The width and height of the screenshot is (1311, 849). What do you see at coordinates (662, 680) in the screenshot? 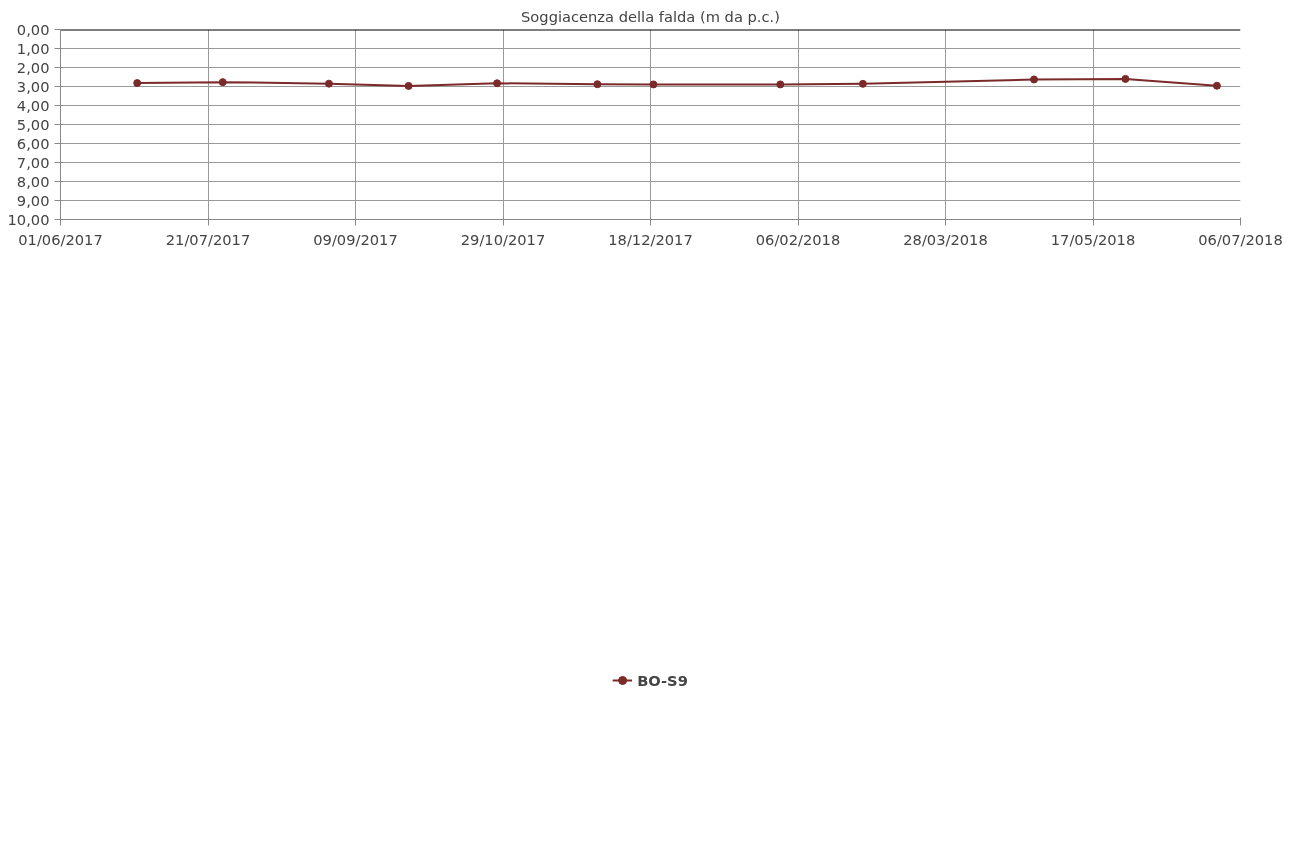
I see `legend-label: BO-S9` at bounding box center [662, 680].